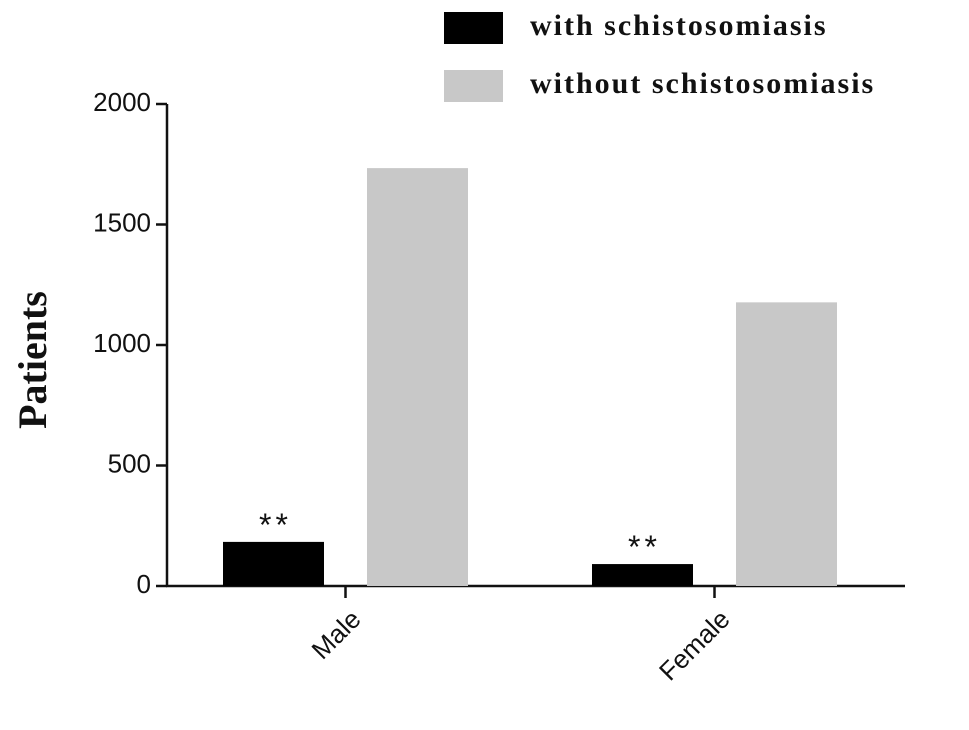 The width and height of the screenshot is (969, 730). I want to click on y-tick-label: 1500, so click(122, 222).